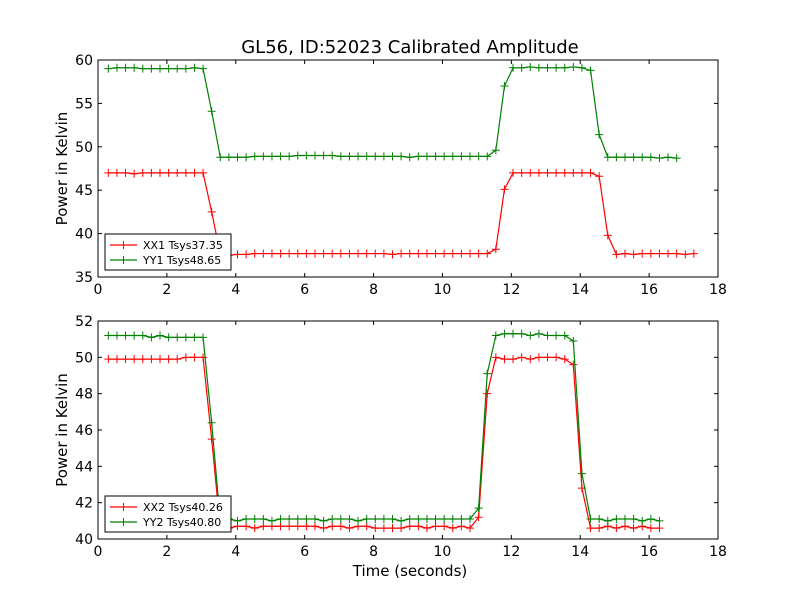 The image size is (800, 600). I want to click on x-tick-label: 16, so click(649, 552).